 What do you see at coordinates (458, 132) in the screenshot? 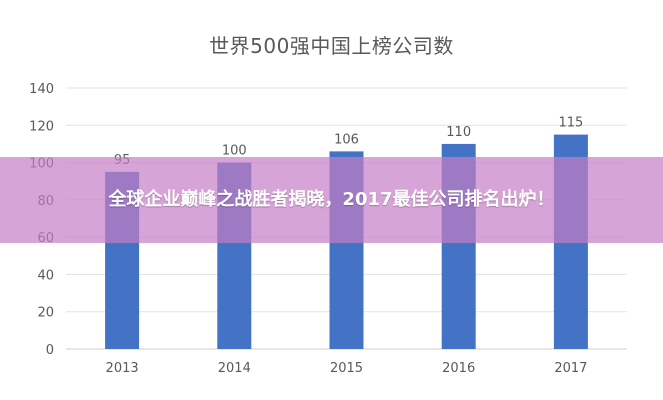
I see `data-label: 110` at bounding box center [458, 132].